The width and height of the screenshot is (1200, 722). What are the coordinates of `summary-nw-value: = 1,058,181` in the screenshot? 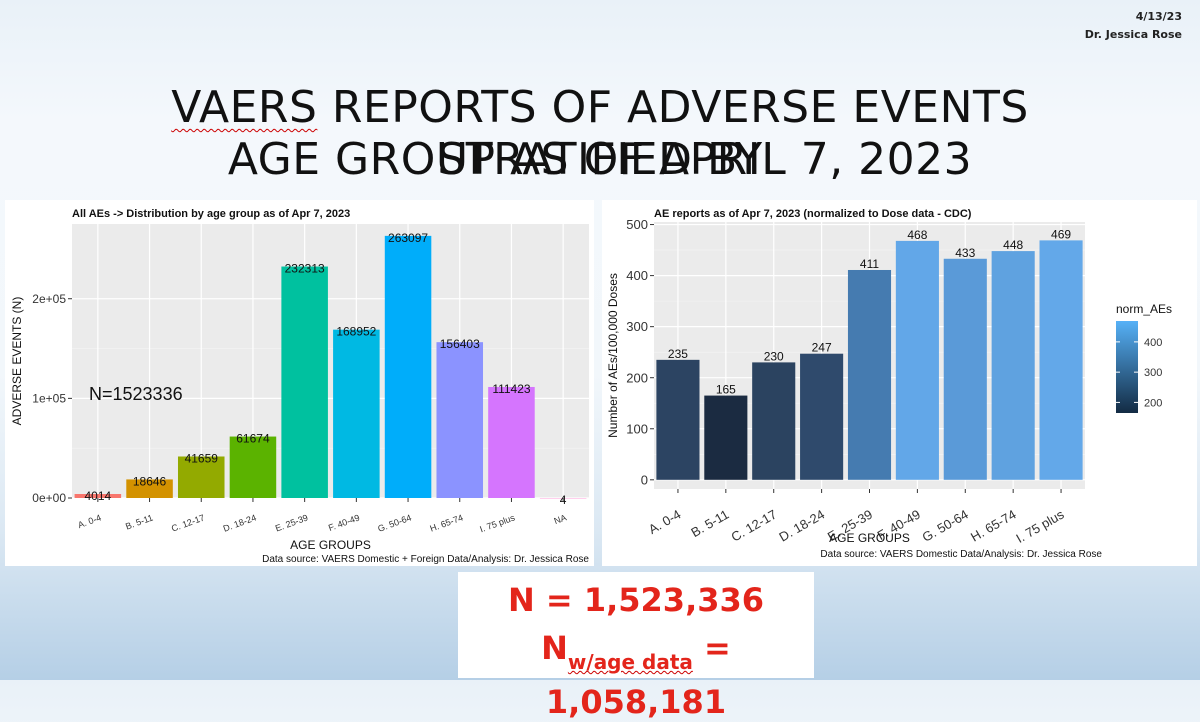 It's located at (638, 675).